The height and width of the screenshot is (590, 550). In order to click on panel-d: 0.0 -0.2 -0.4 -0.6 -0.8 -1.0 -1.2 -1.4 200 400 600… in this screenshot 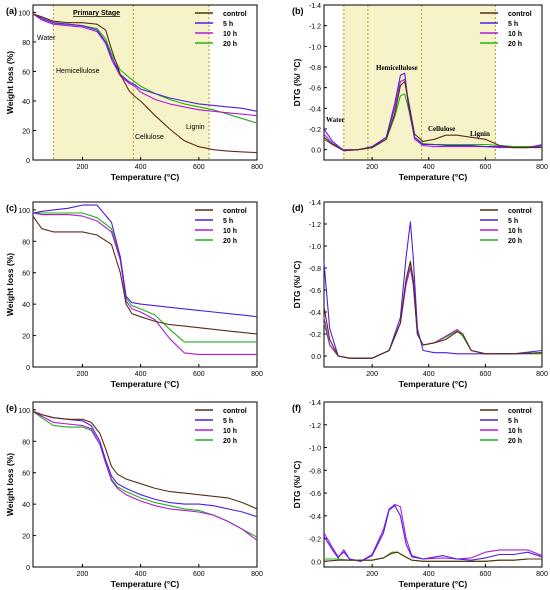, I will do `click(420, 294)`.